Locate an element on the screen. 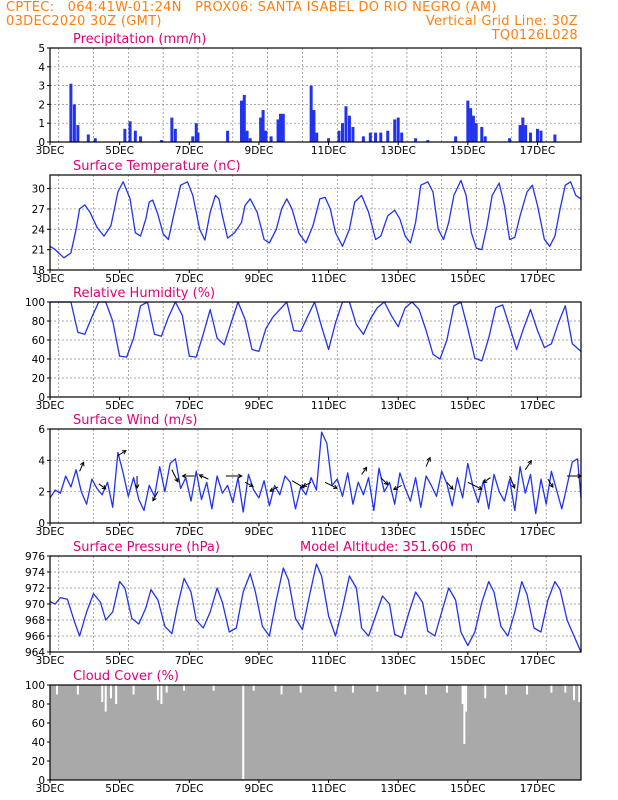 Image resolution: width=618 pixels, height=800 pixels. pressure-xtick-label: 3DEC is located at coordinates (50, 661).